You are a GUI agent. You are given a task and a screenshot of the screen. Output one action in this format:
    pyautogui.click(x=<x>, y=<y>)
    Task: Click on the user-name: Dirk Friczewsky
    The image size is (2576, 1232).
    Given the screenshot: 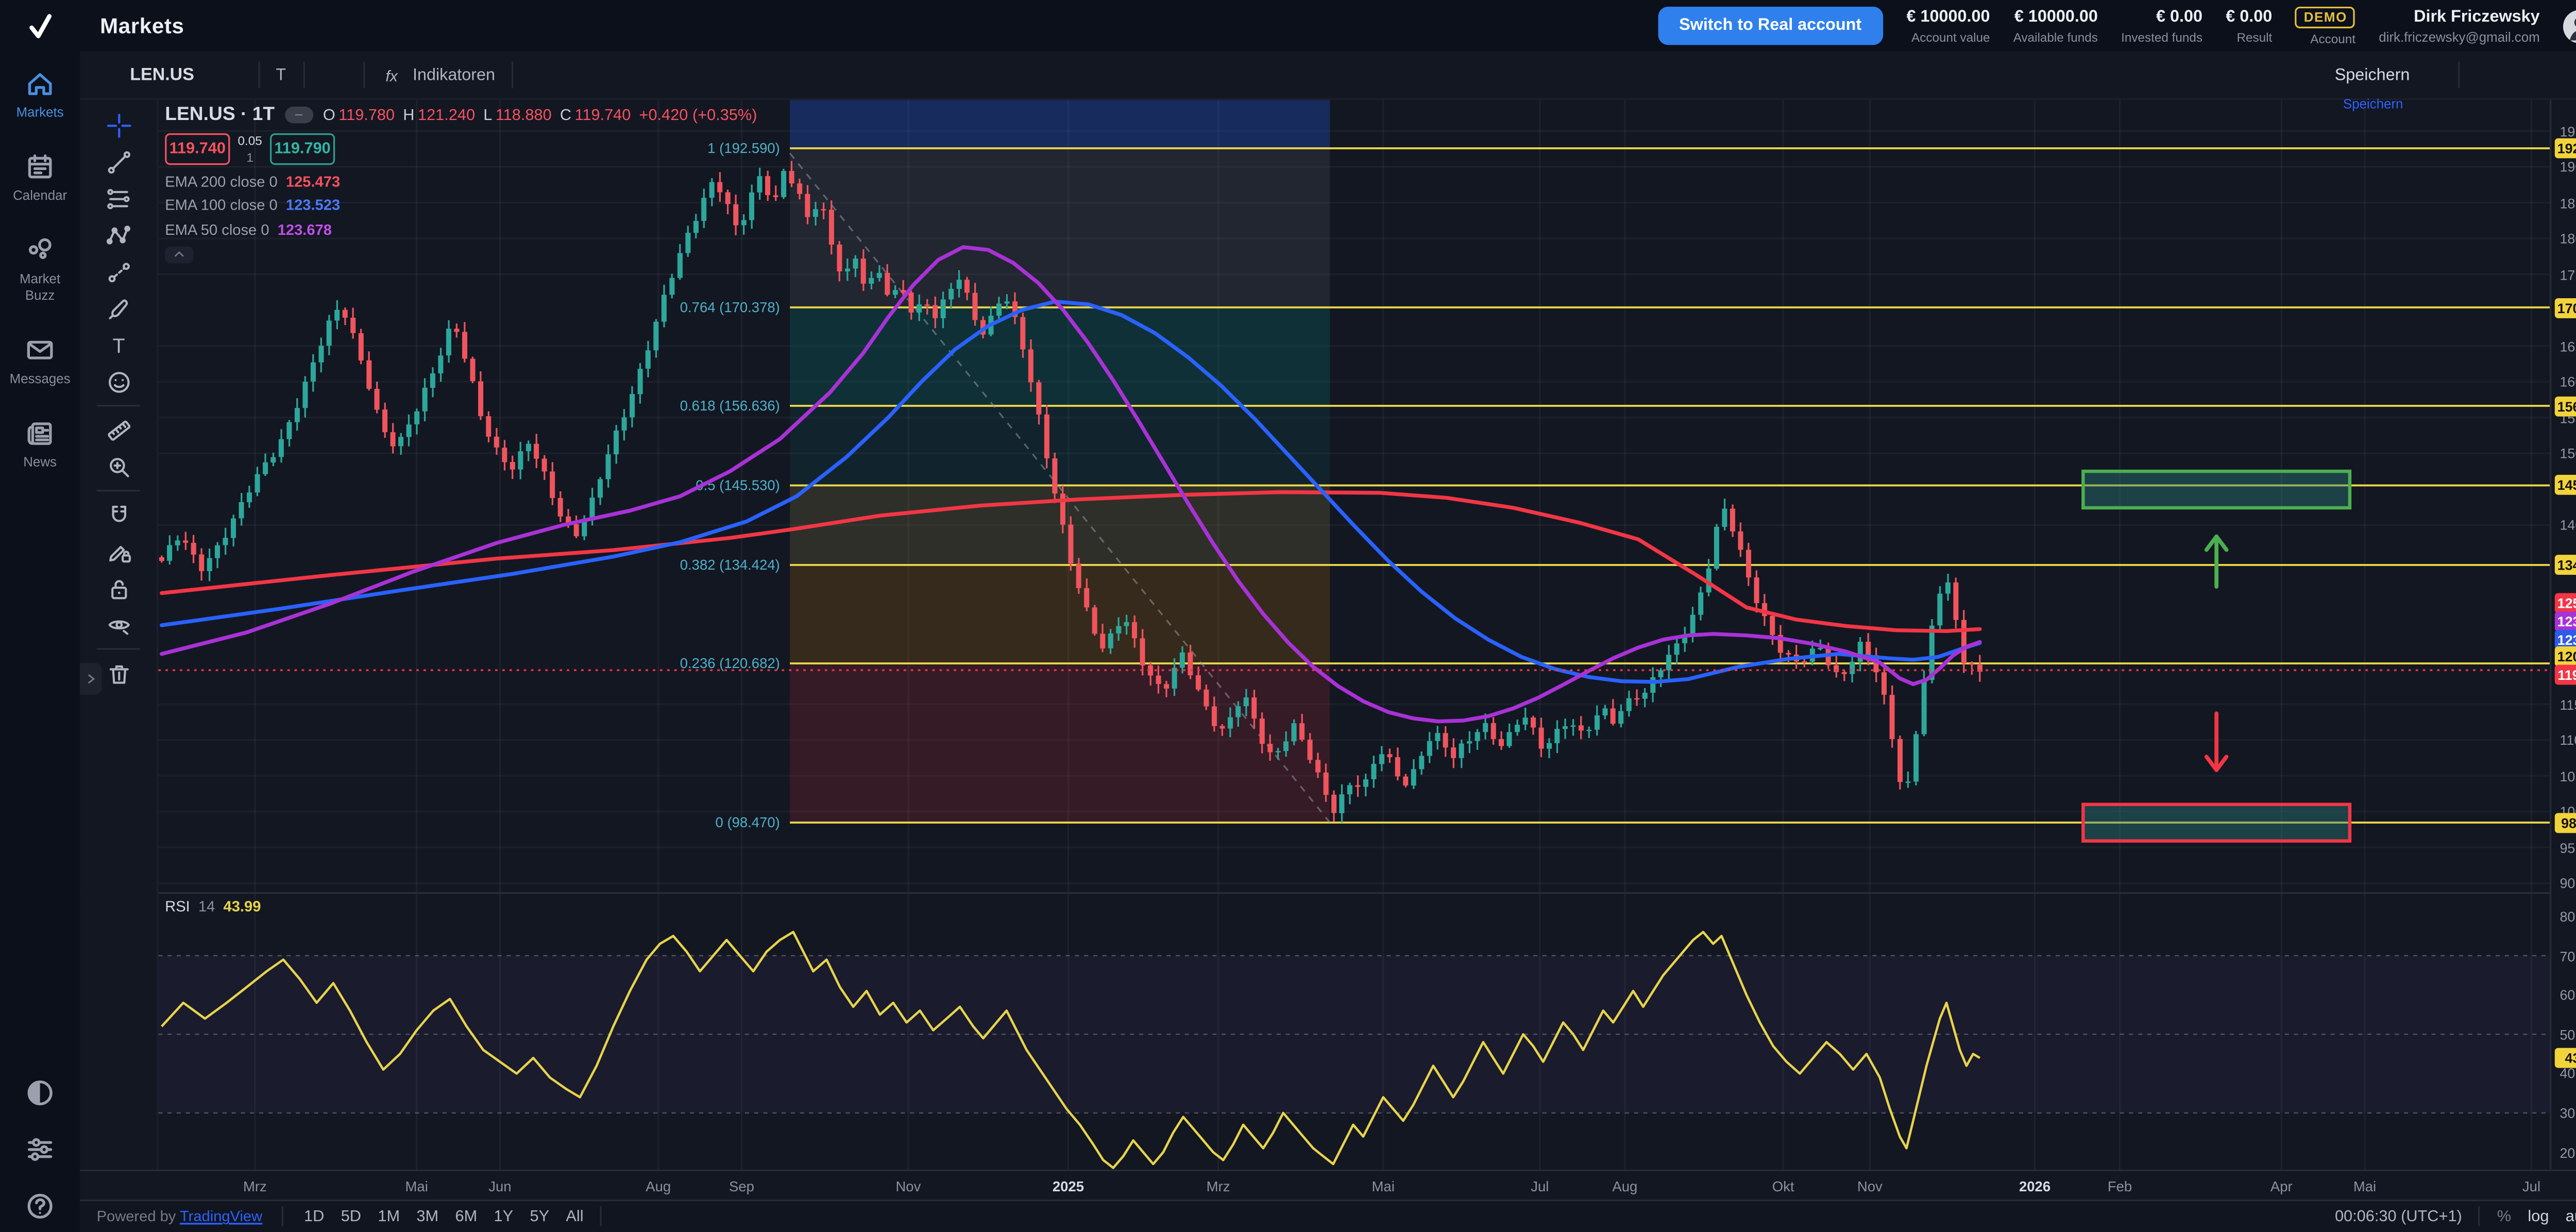 What is the action you would take?
    pyautogui.click(x=2477, y=16)
    